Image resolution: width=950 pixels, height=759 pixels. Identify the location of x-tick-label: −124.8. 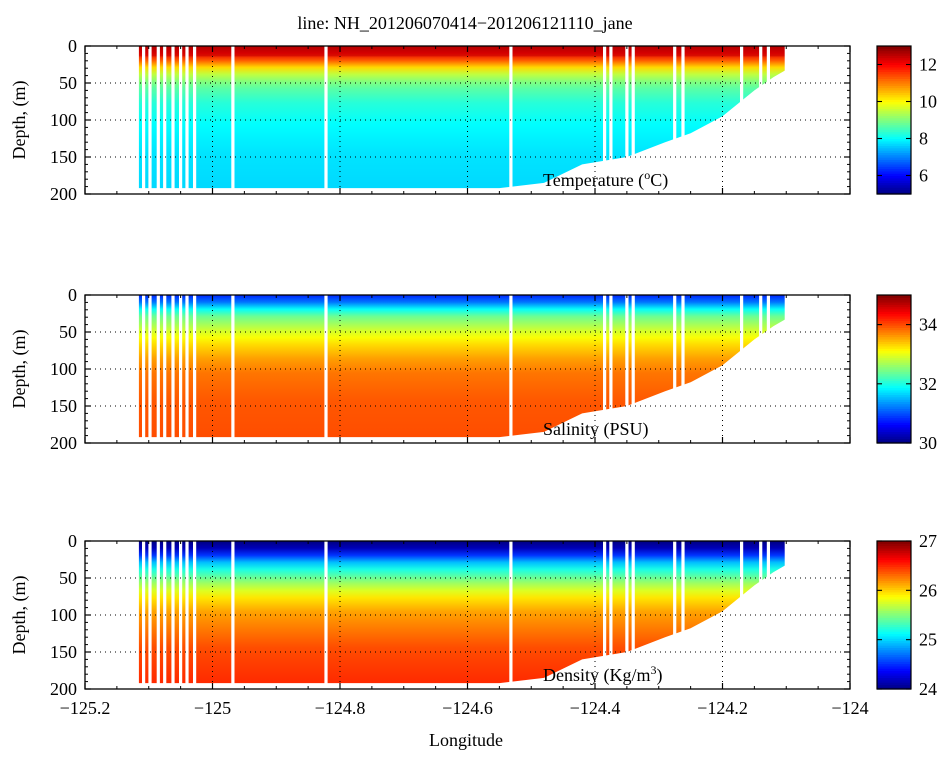
(340, 708).